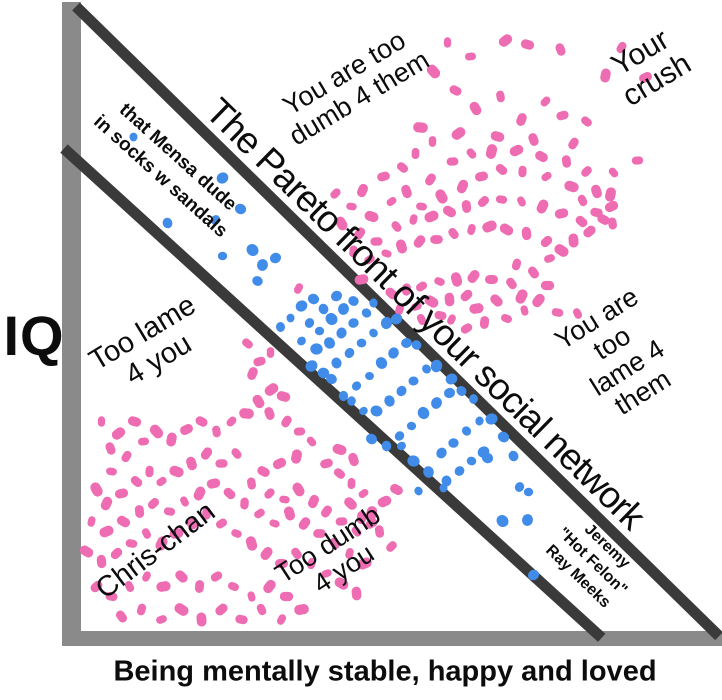 Image resolution: width=722 pixels, height=700 pixels. Describe the element at coordinates (34, 335) in the screenshot. I see `y-axis-label: IQ` at that location.